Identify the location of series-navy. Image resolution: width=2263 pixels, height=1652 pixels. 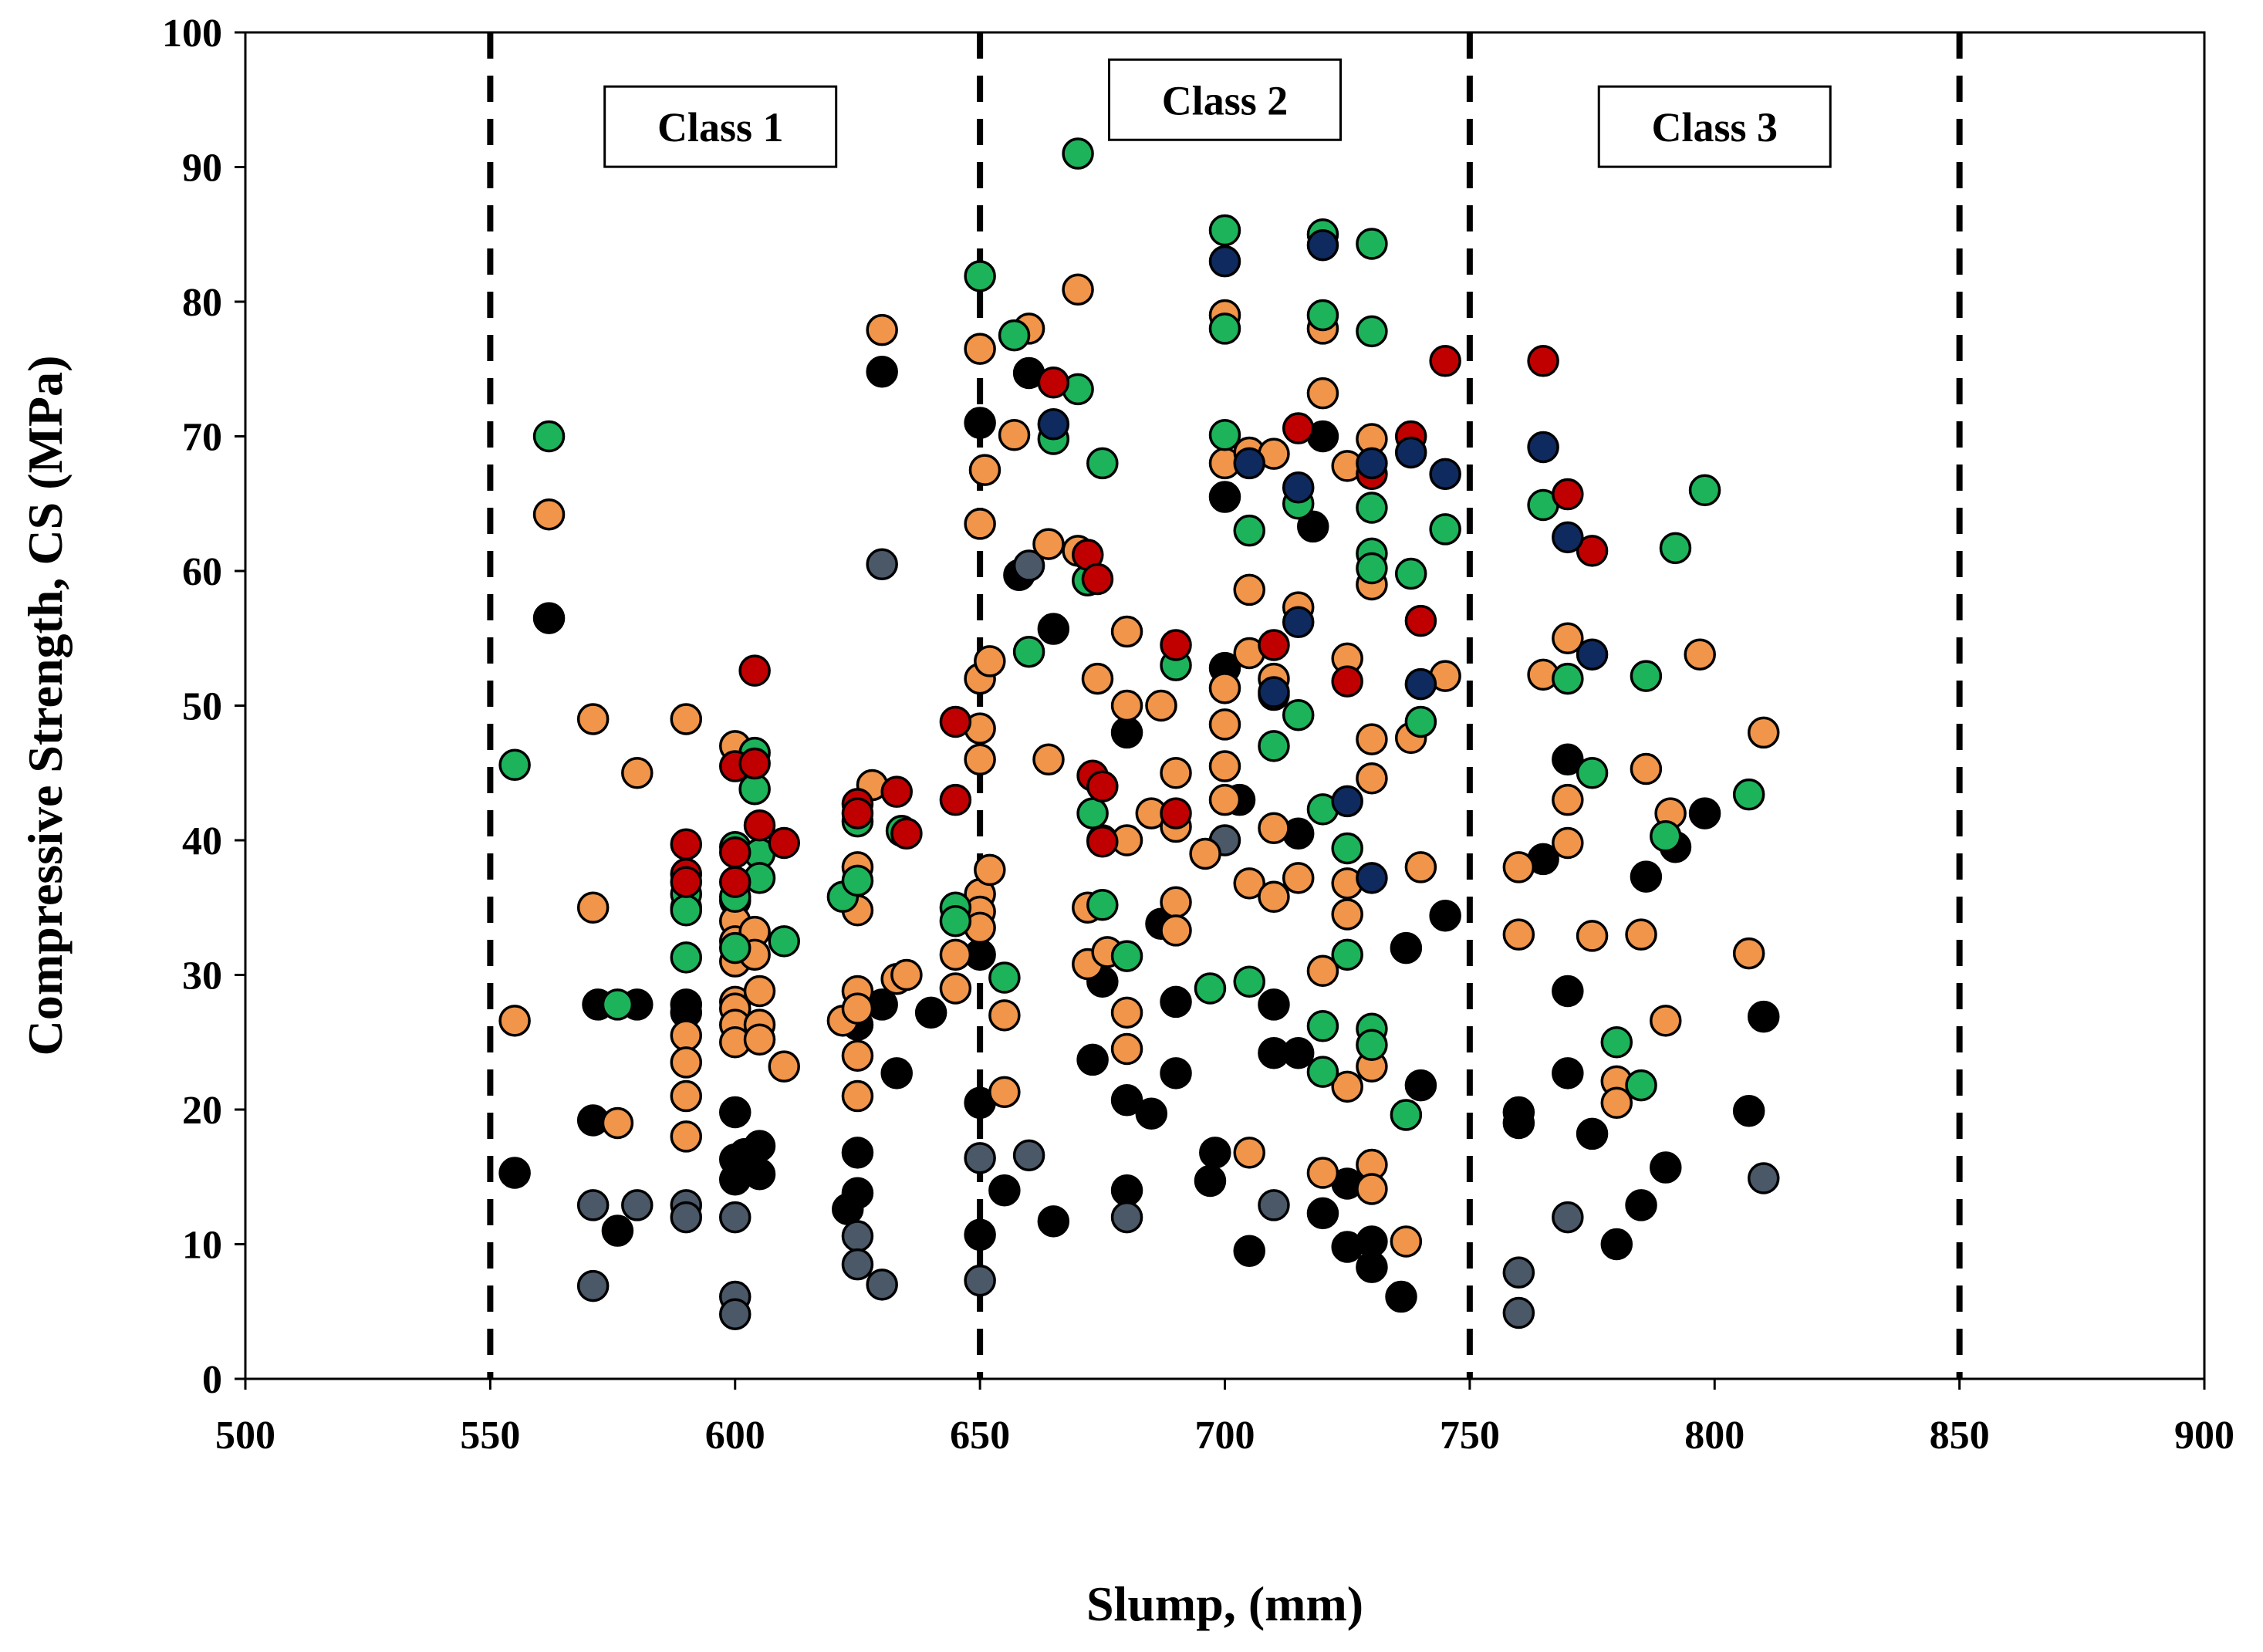
(1323, 561).